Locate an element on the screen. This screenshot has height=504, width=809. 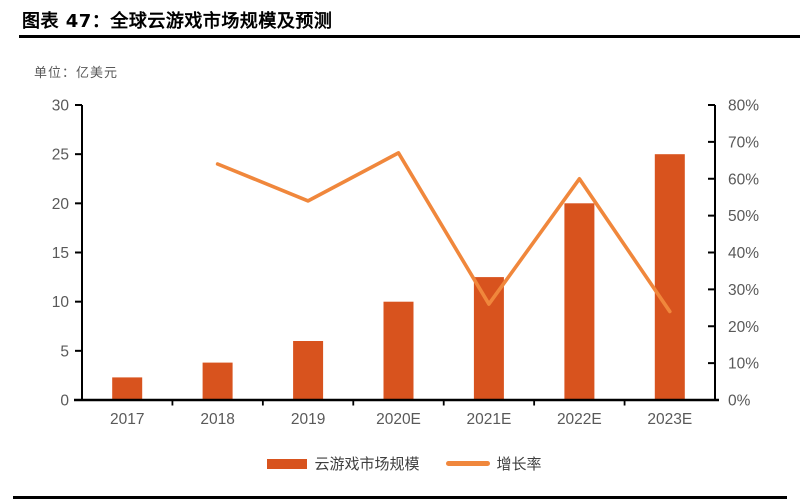
bar-2020E is located at coordinates (398, 350).